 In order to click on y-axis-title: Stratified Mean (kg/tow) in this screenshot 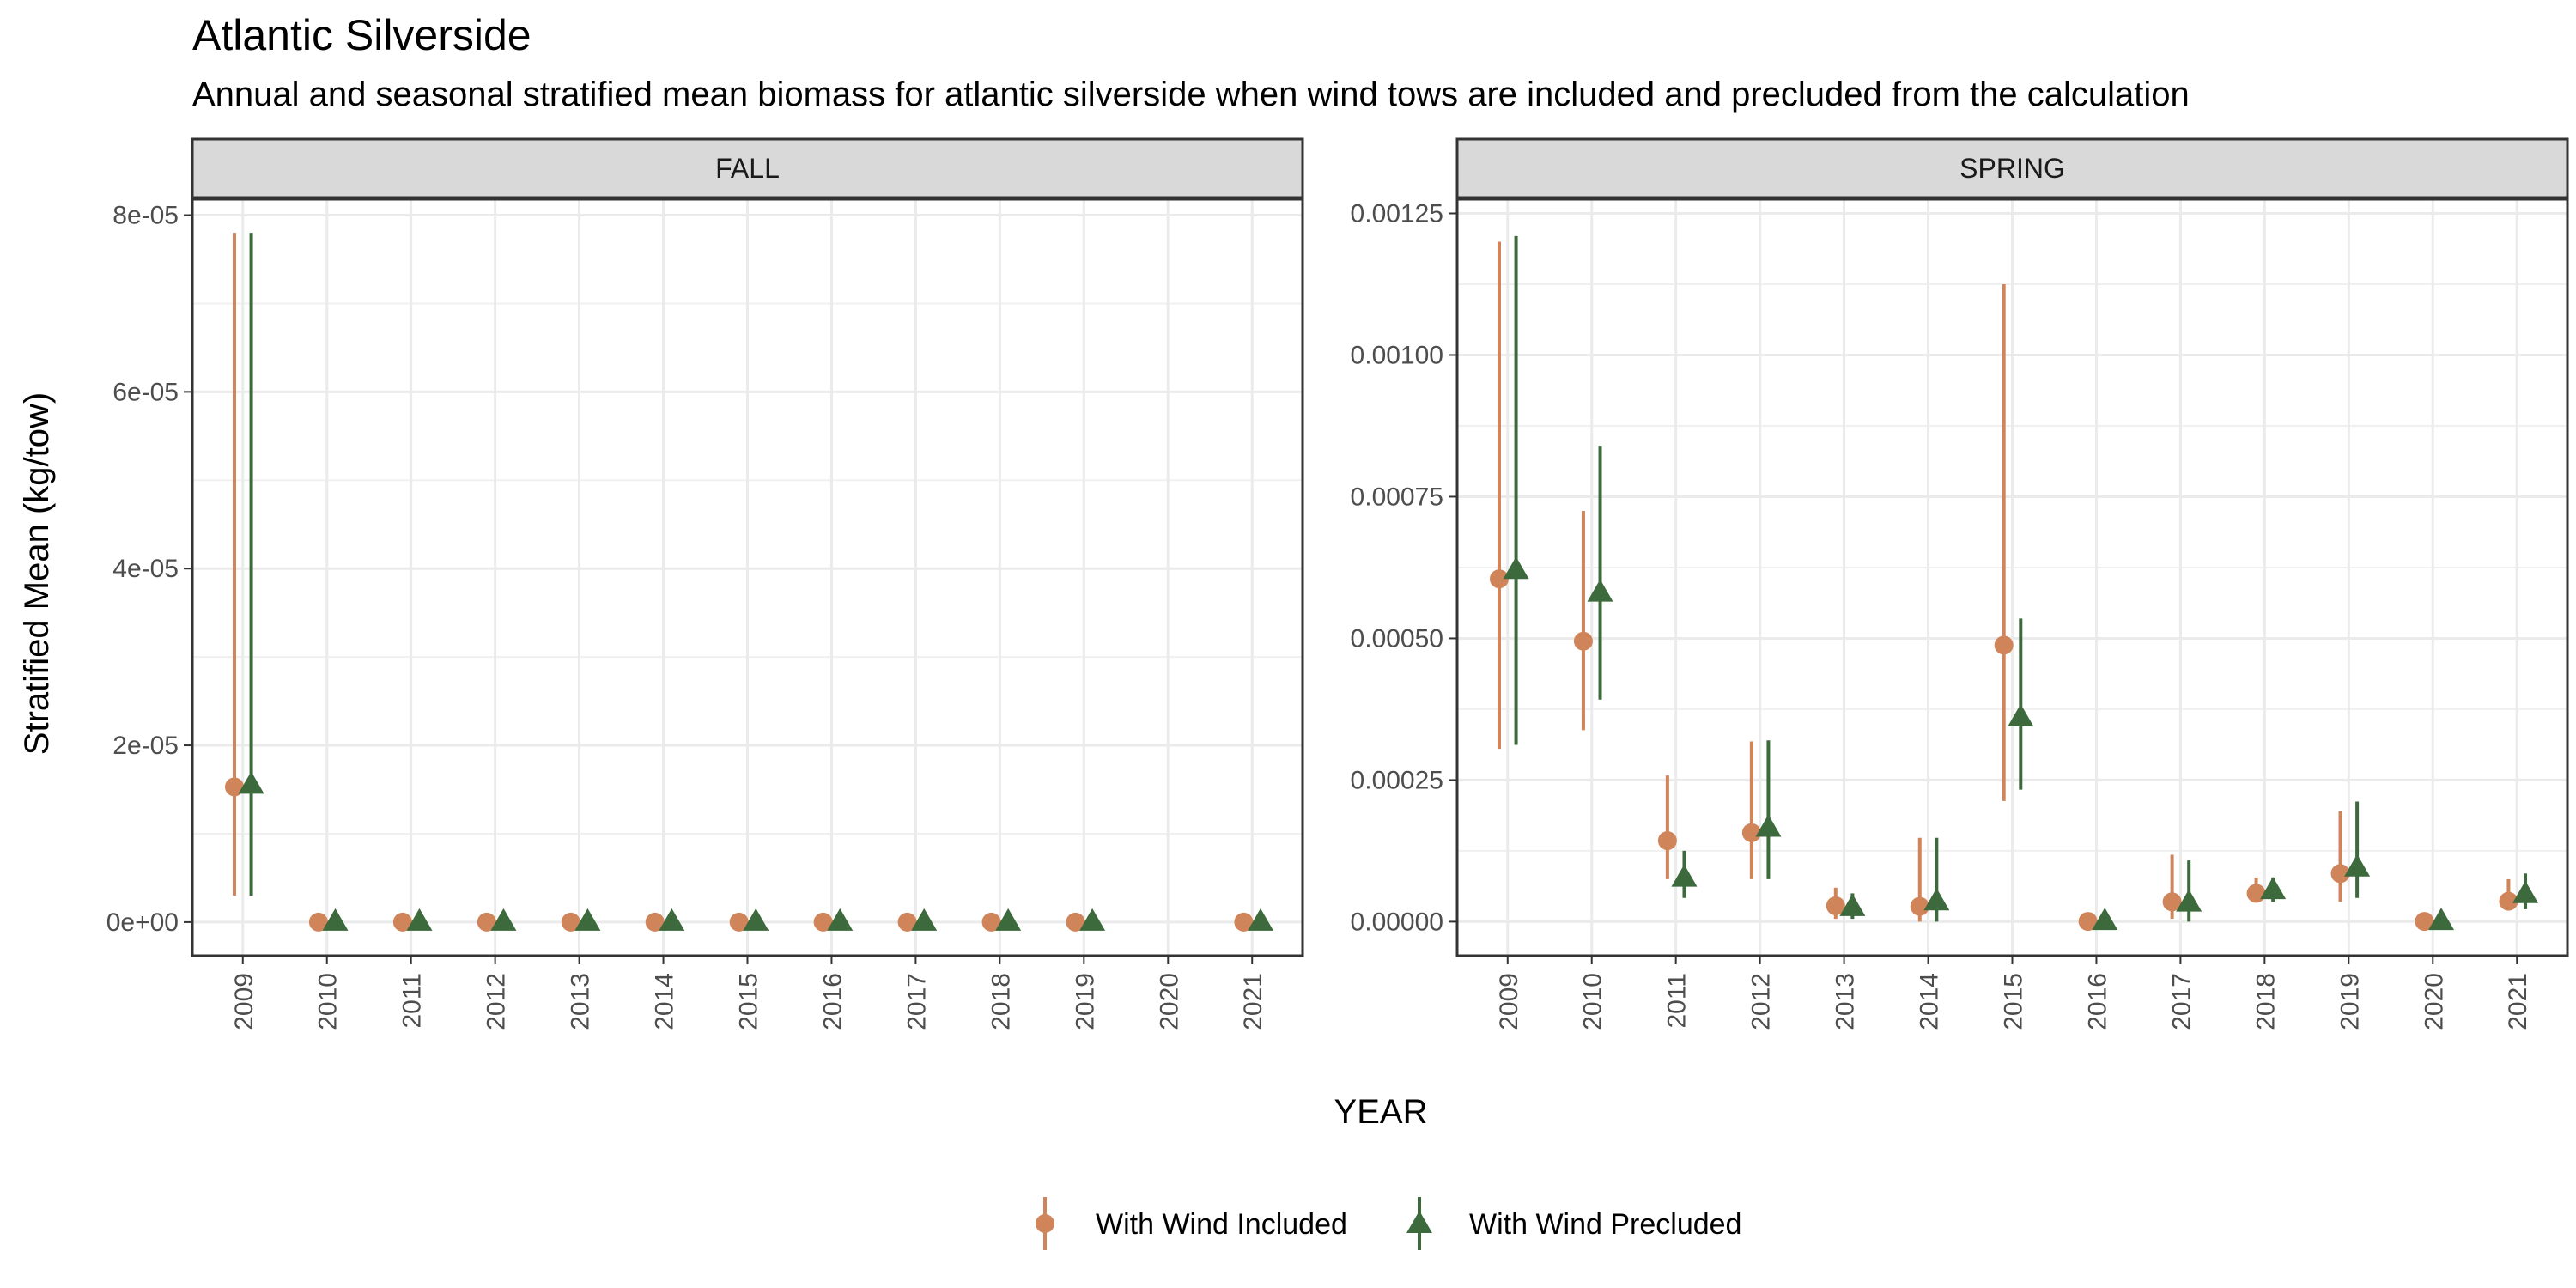, I will do `click(37, 574)`.